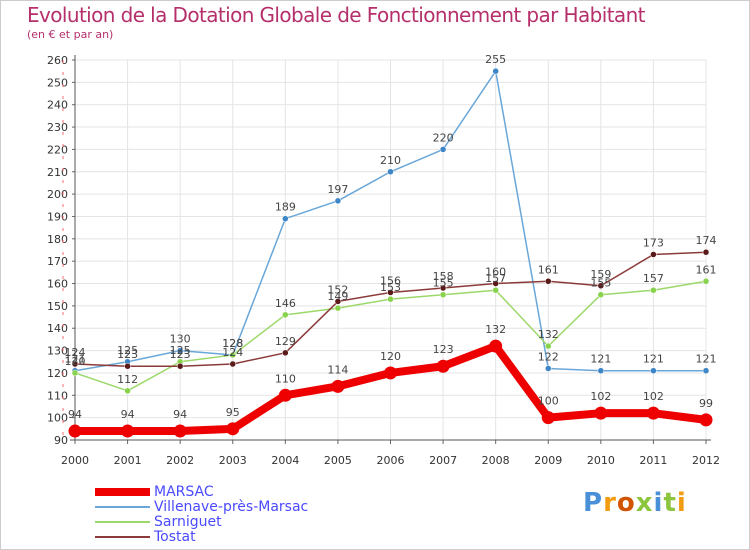 This screenshot has width=750, height=550. I want to click on x-tick-label-2010: 2010, so click(601, 460).